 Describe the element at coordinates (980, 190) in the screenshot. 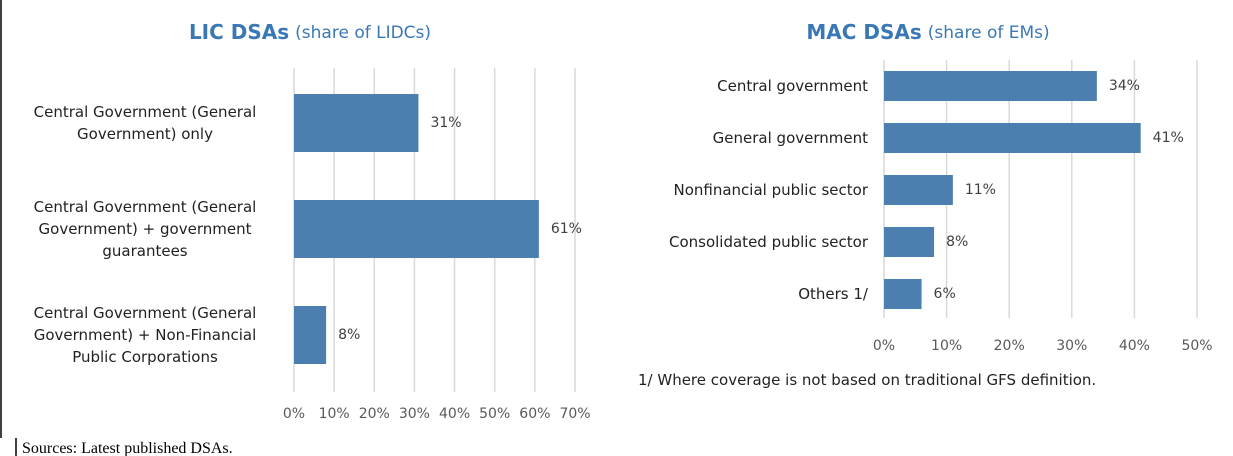

I see `value-label: 11%` at that location.